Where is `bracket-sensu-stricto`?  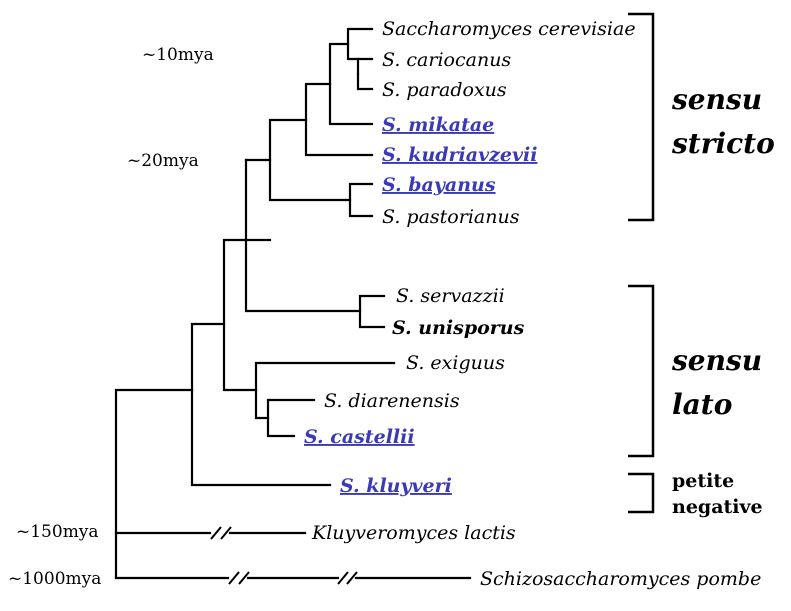 bracket-sensu-stricto is located at coordinates (641, 117).